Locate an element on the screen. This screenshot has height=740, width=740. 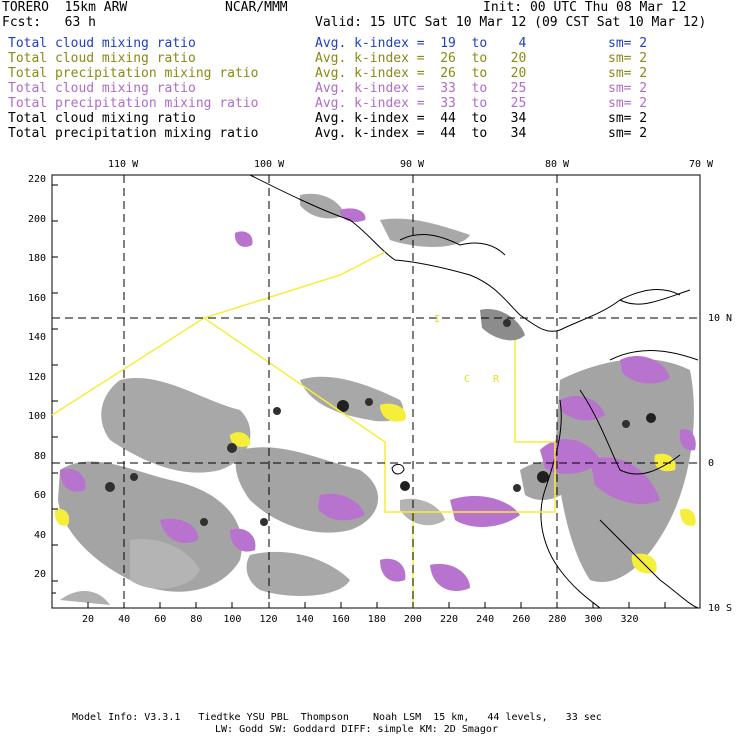
y-grid-label: 40 is located at coordinates (40, 535).